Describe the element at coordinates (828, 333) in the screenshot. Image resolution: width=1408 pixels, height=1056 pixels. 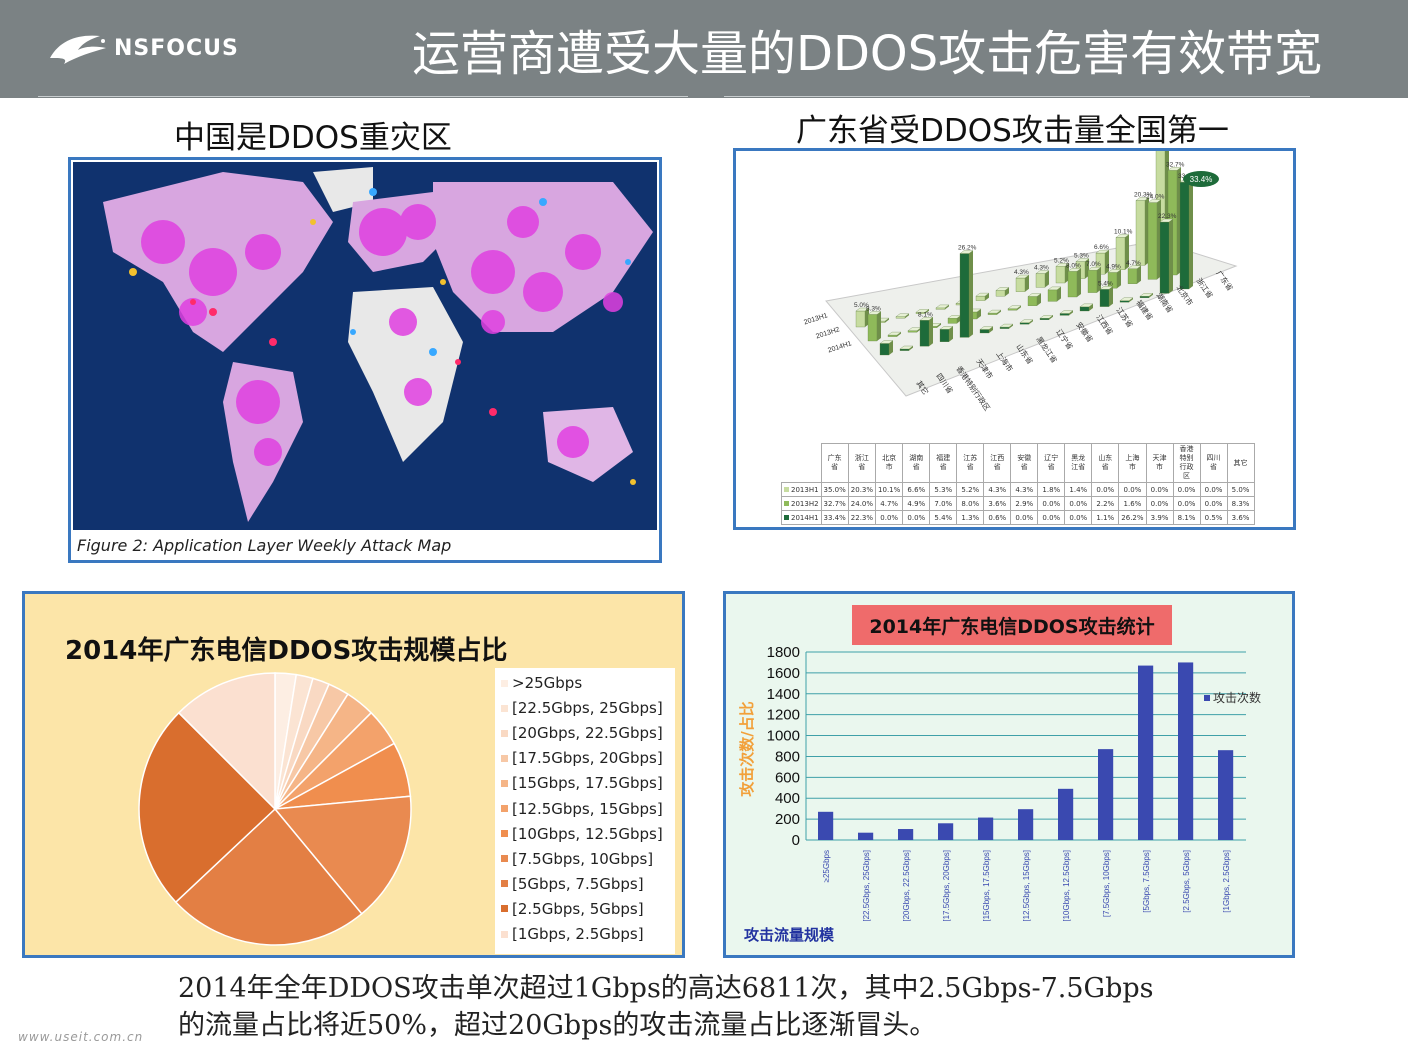
I see `series-row-label: 2013H2` at that location.